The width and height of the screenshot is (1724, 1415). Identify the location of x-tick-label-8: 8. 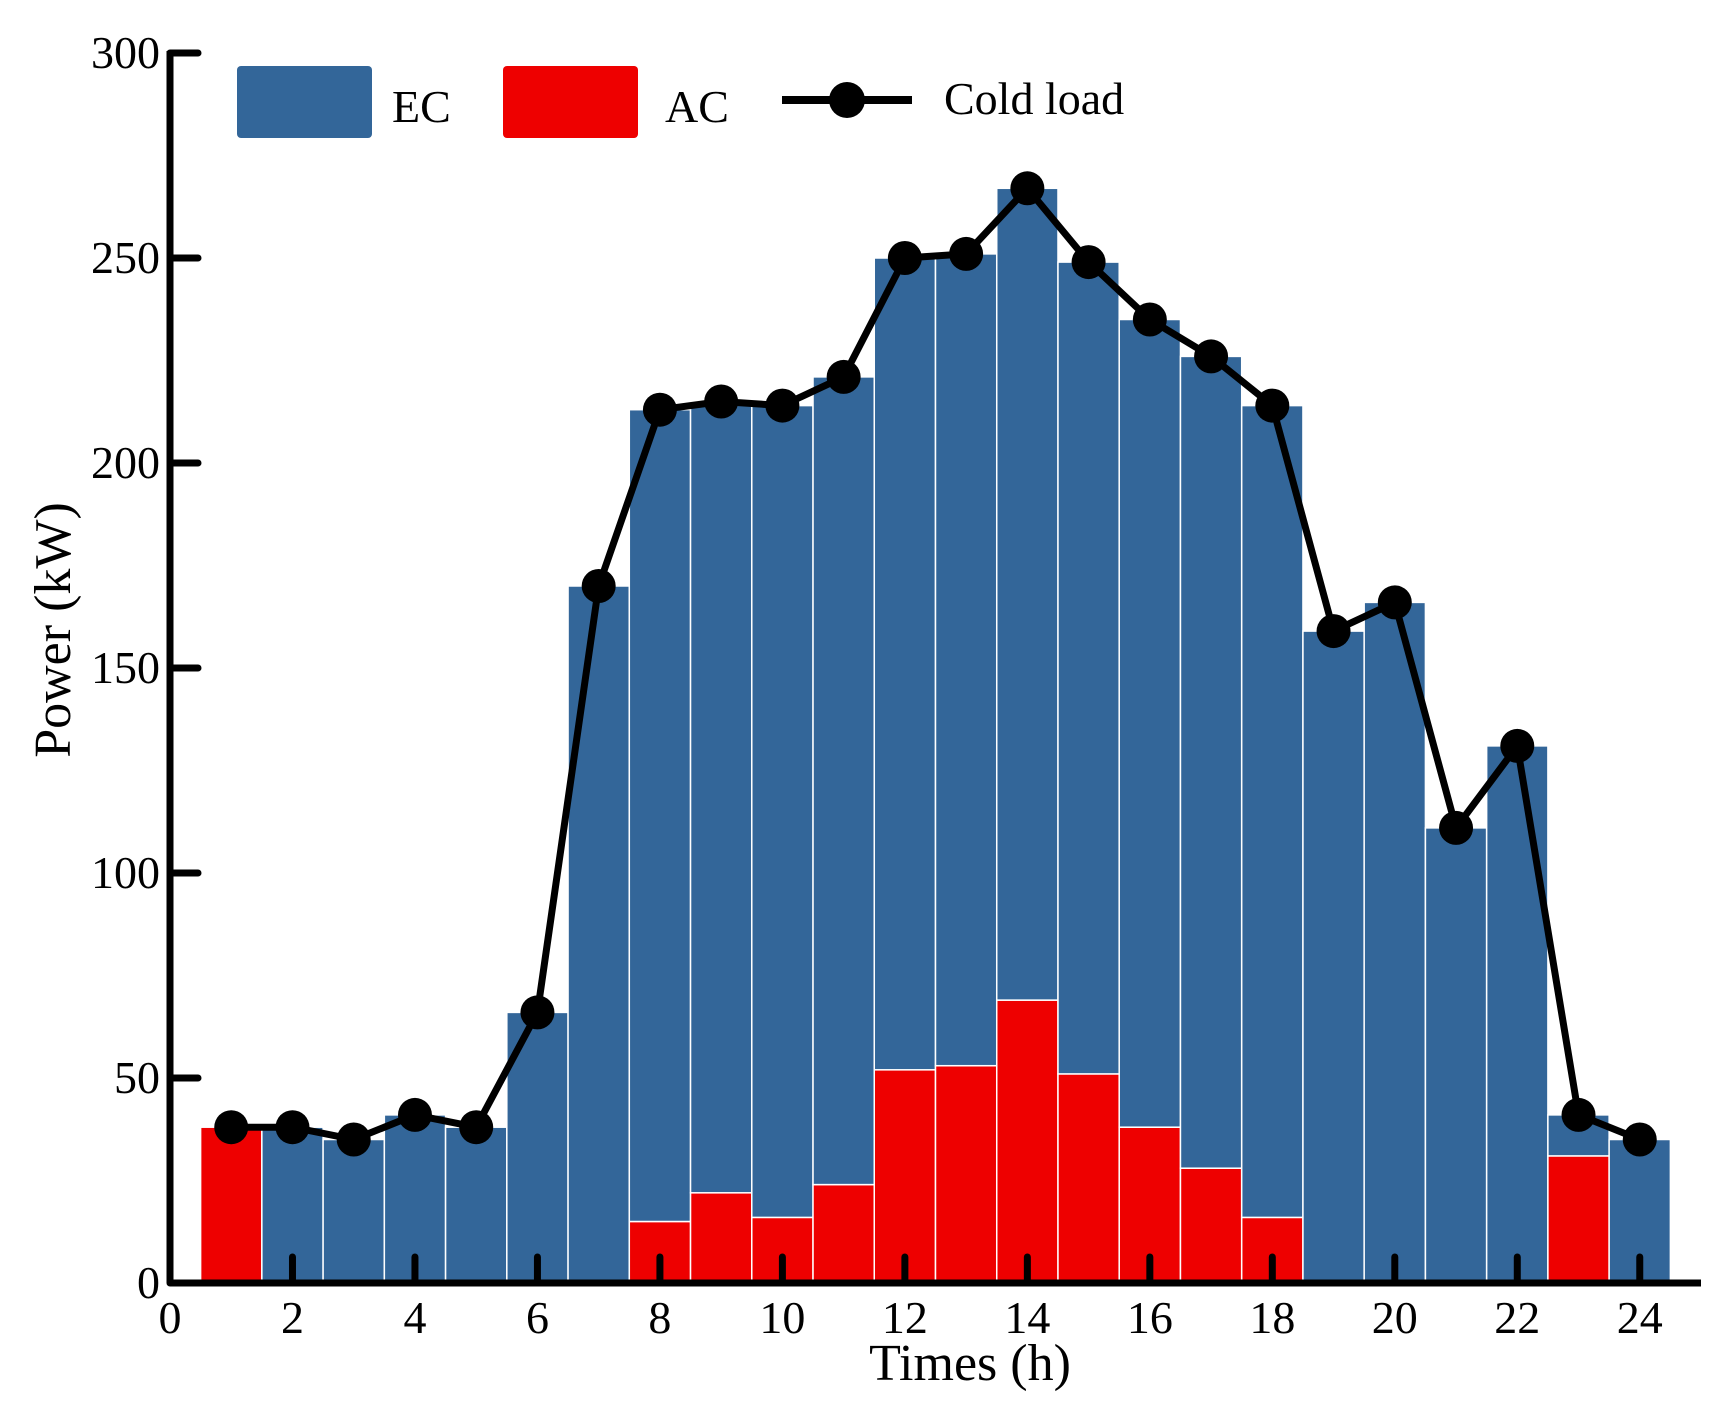
(659, 1317).